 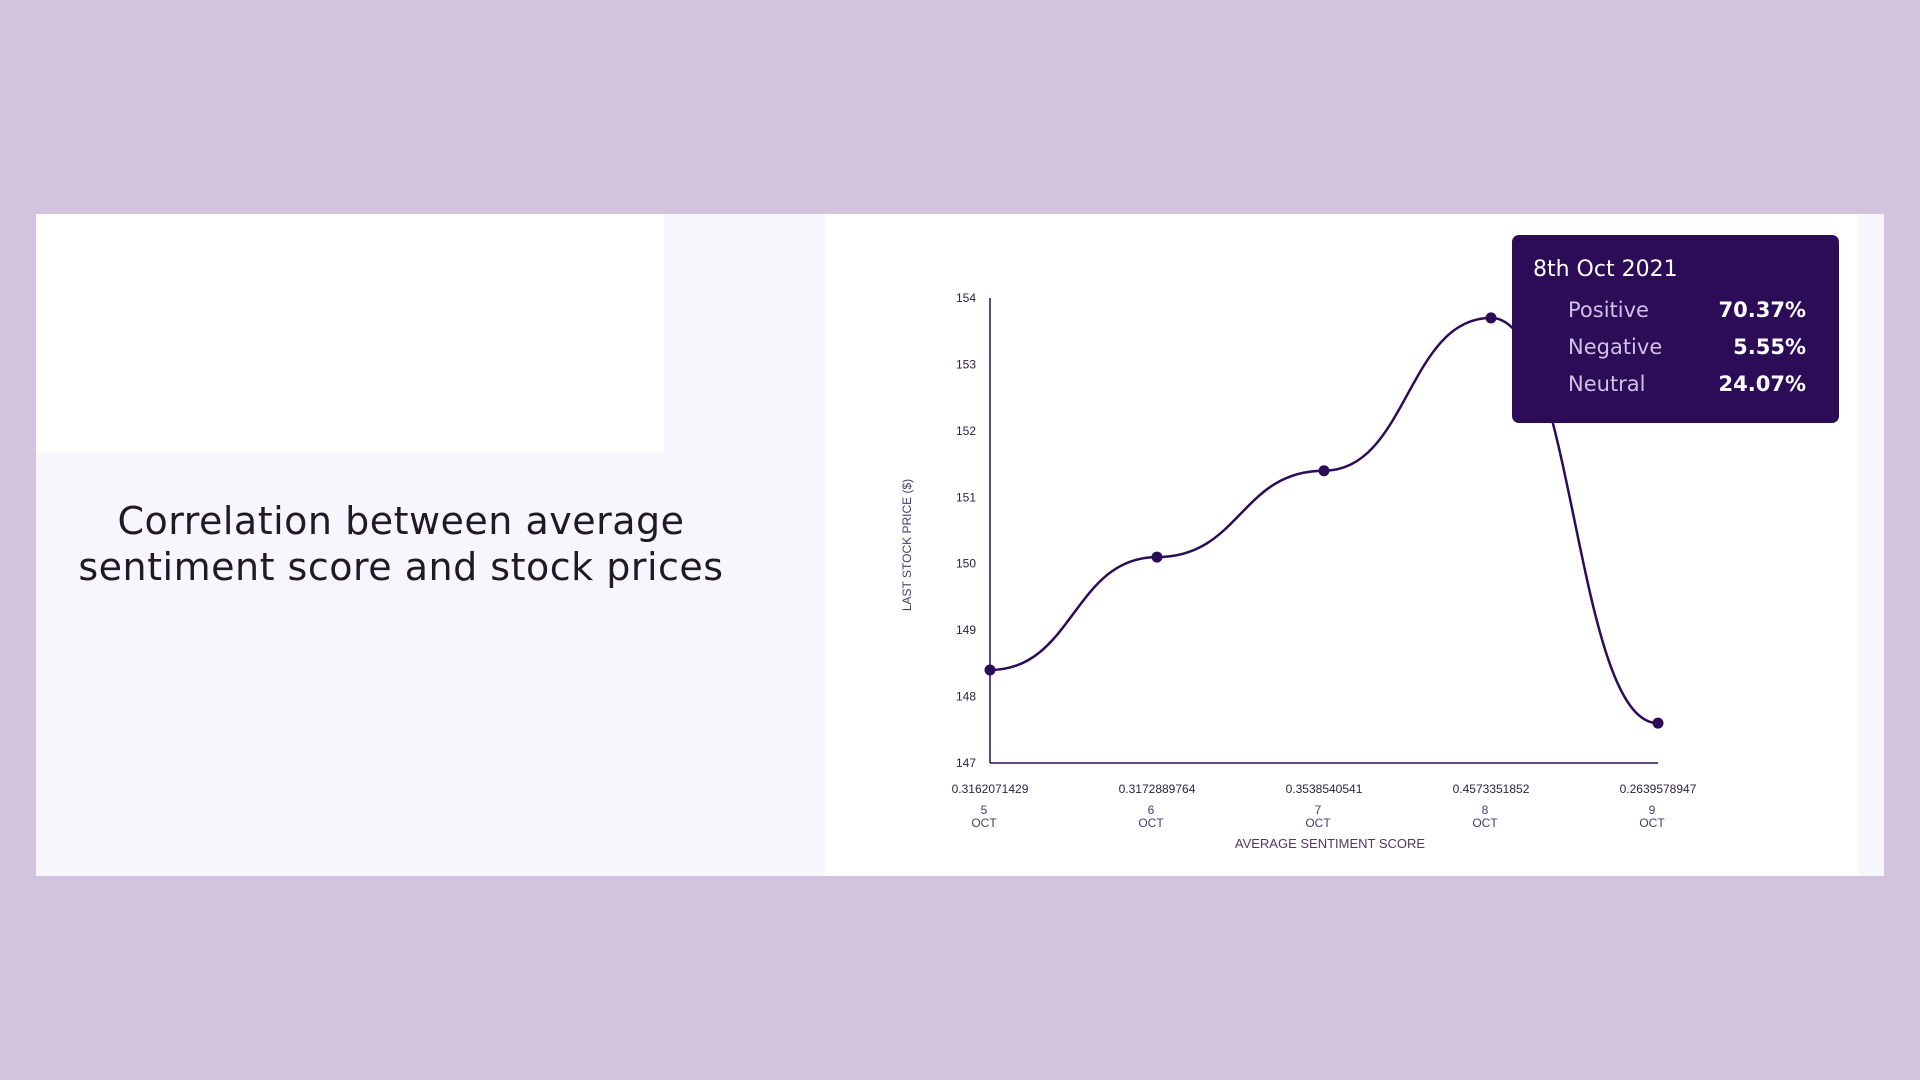 What do you see at coordinates (1491, 789) in the screenshot?
I see `x-tick-score: 0.4573351852` at bounding box center [1491, 789].